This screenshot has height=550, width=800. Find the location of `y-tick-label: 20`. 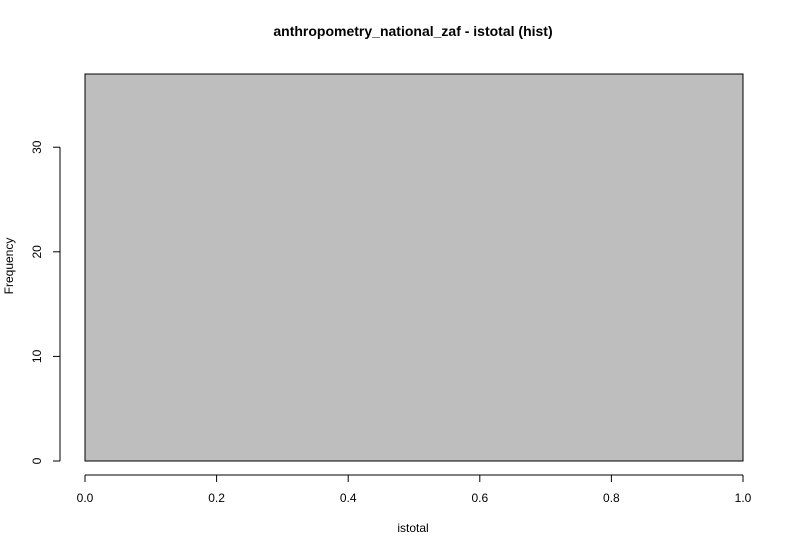

y-tick-label: 20 is located at coordinates (37, 252).